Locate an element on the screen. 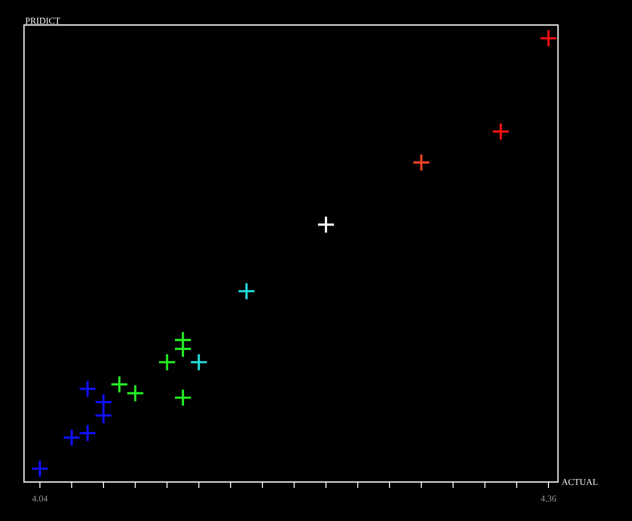  x-tick-label: 4.04 is located at coordinates (40, 499).